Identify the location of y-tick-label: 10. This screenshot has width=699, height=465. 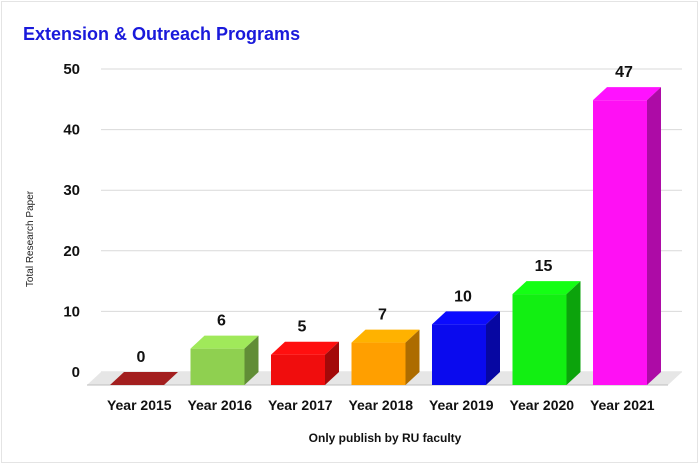
(71, 311).